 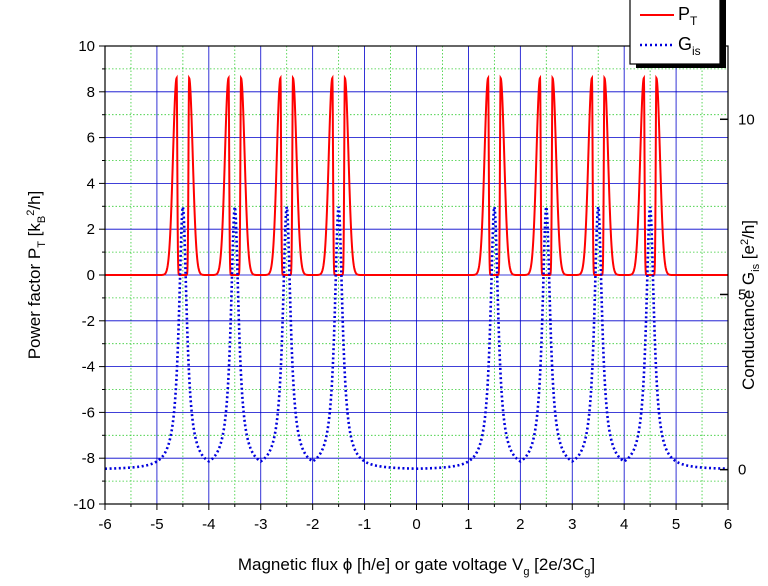 I want to click on x-tick-label: -2, so click(x=312, y=524).